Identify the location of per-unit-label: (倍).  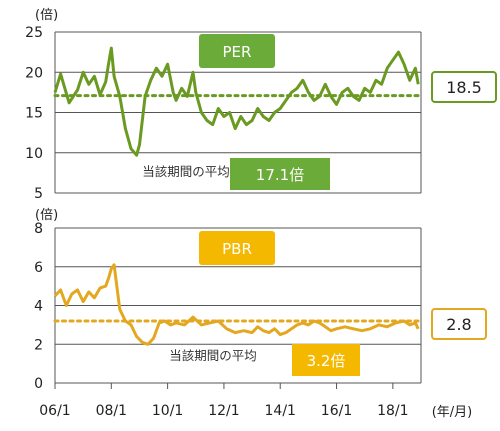
(46, 15).